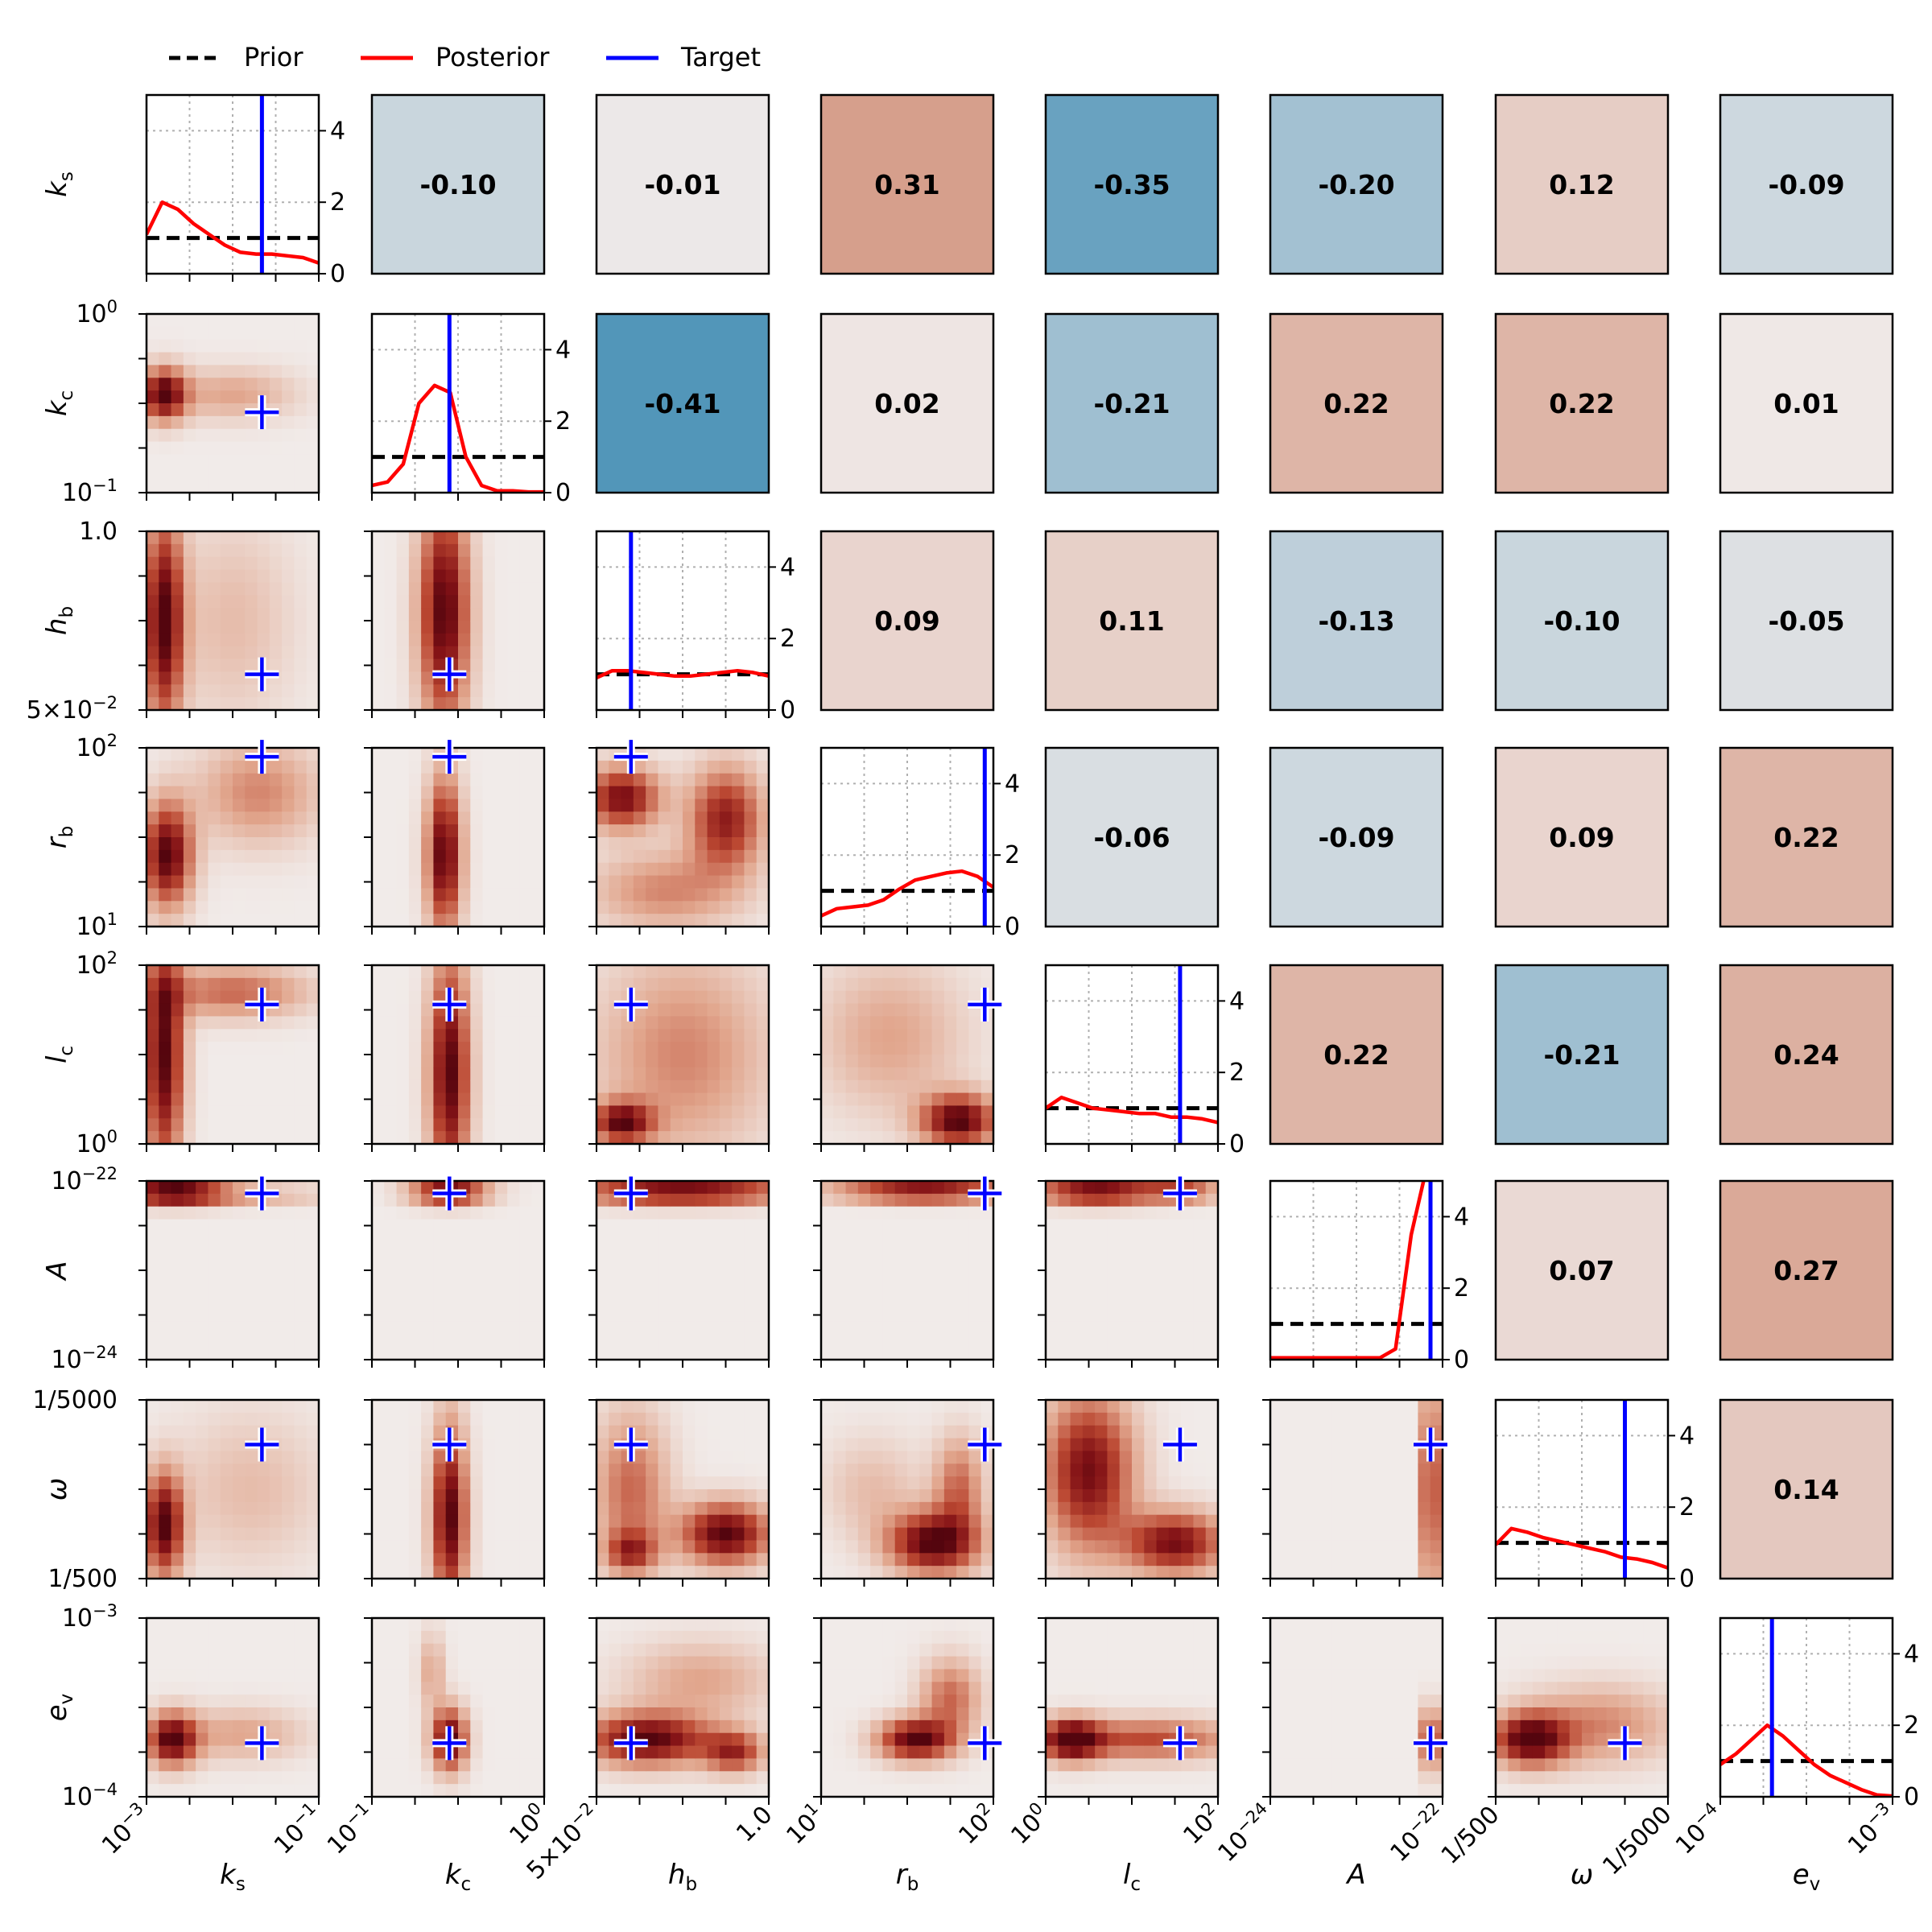  Describe the element at coordinates (1132, 184) in the screenshot. I see `correlation-tile-k_s-l_c` at that location.